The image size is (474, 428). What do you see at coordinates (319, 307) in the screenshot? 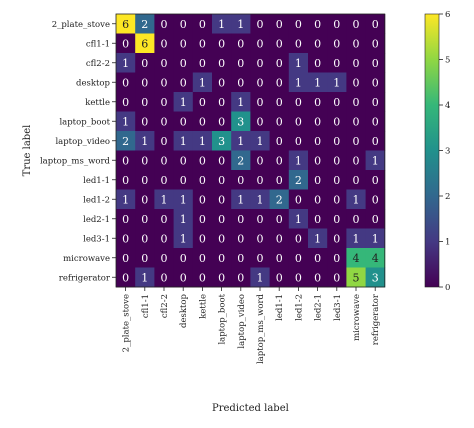
I see `x-tick-label: led2-1` at bounding box center [319, 307].